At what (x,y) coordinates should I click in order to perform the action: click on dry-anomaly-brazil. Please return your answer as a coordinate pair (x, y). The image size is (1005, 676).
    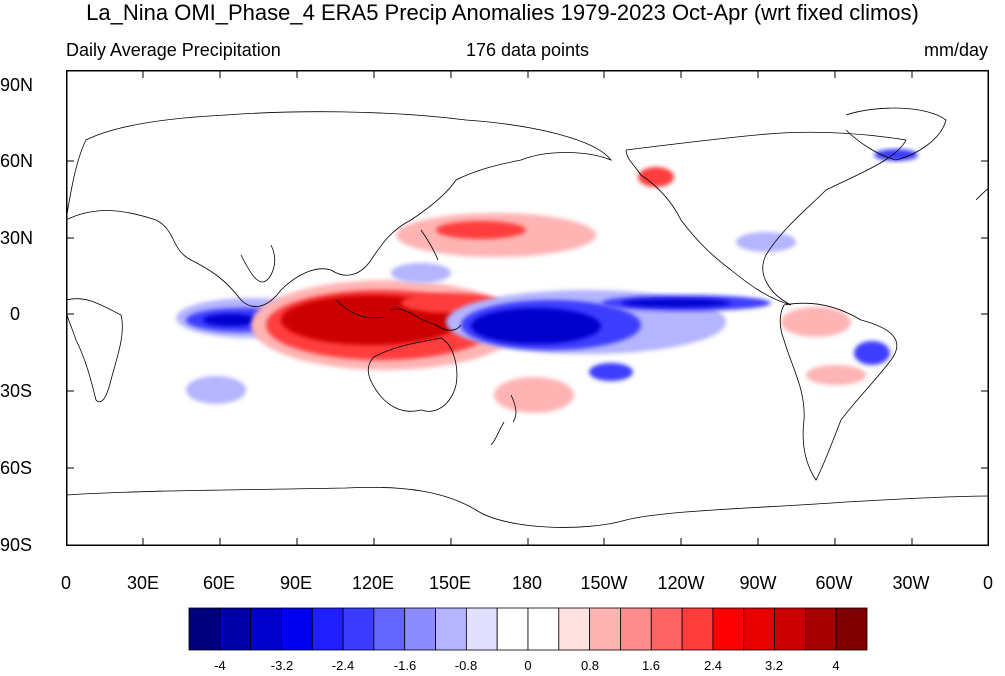
    Looking at the image, I should click on (872, 353).